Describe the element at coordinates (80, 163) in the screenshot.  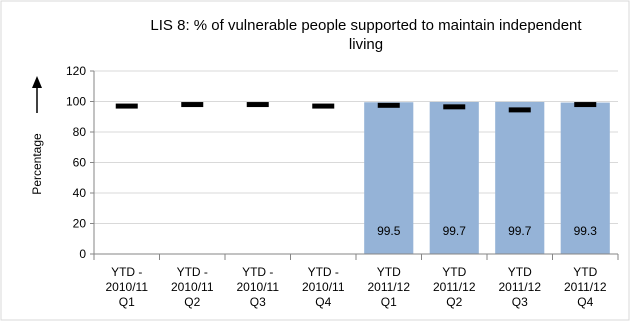
I see `y-tick-label: 60` at that location.